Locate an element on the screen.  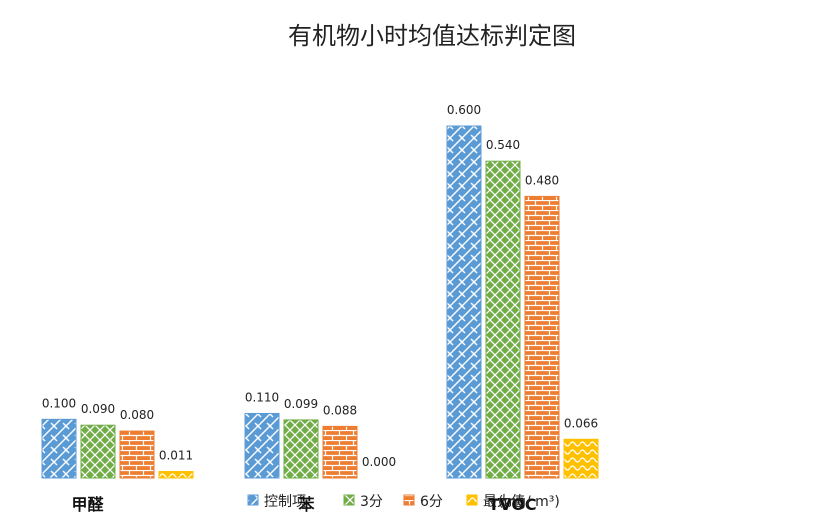
data-label-1-1: 0.100 is located at coordinates (59, 403).